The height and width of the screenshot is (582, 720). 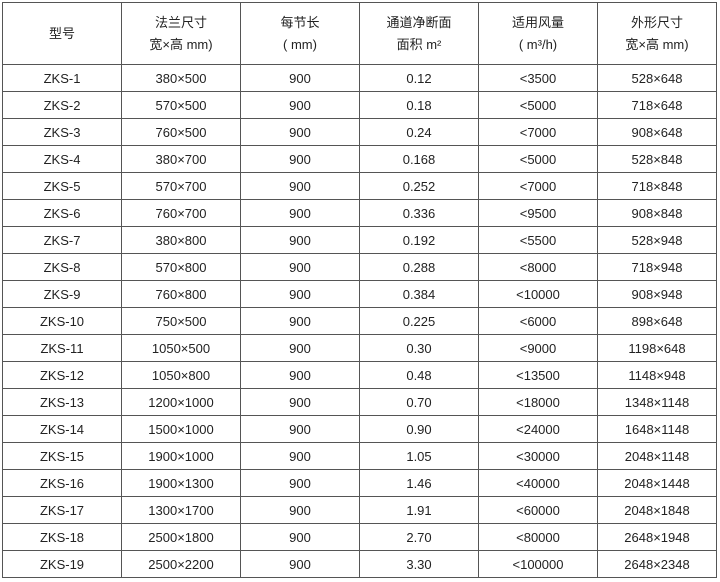 What do you see at coordinates (419, 294) in the screenshot?
I see `cell-net-area: 0.384` at bounding box center [419, 294].